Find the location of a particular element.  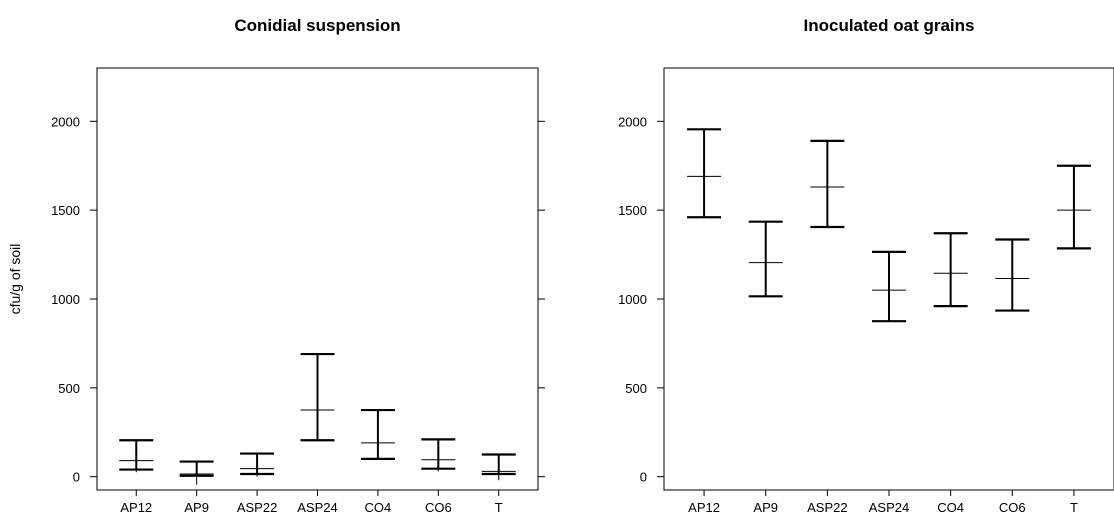

y-axis-label: cfu/g of soil is located at coordinates (15, 279).